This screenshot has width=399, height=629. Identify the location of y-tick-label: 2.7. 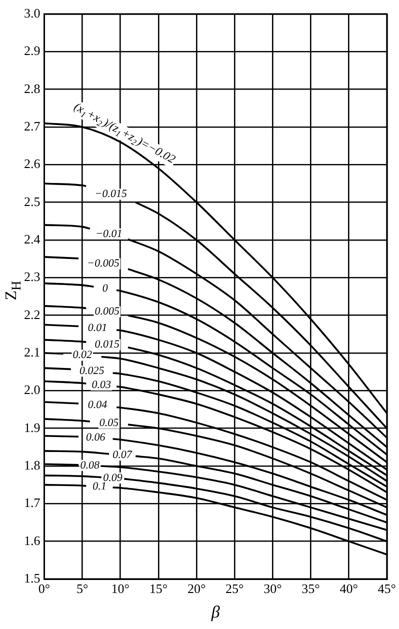
(32, 126).